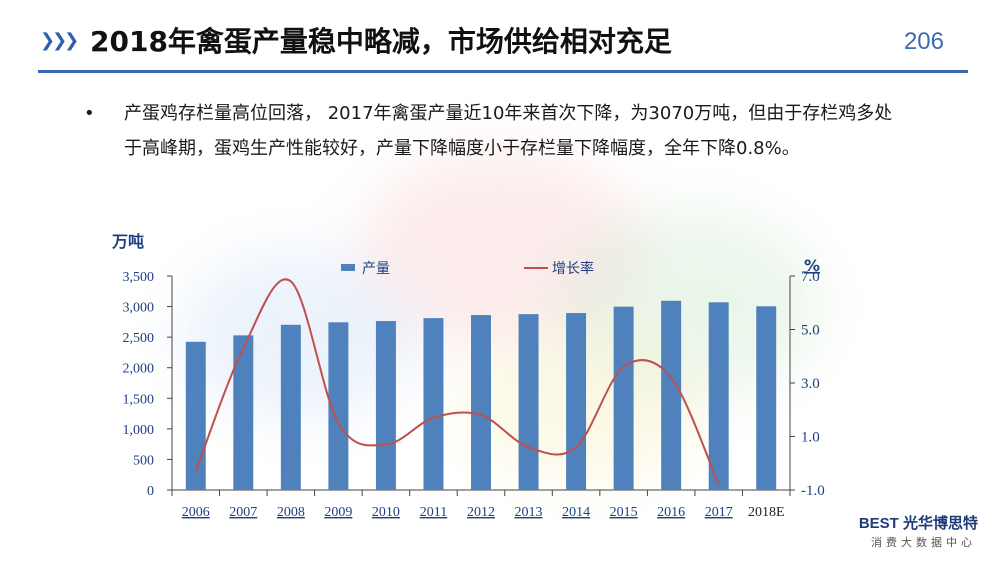 This screenshot has width=1000, height=563. What do you see at coordinates (338, 512) in the screenshot?
I see `x-tick-label: 2009` at bounding box center [338, 512].